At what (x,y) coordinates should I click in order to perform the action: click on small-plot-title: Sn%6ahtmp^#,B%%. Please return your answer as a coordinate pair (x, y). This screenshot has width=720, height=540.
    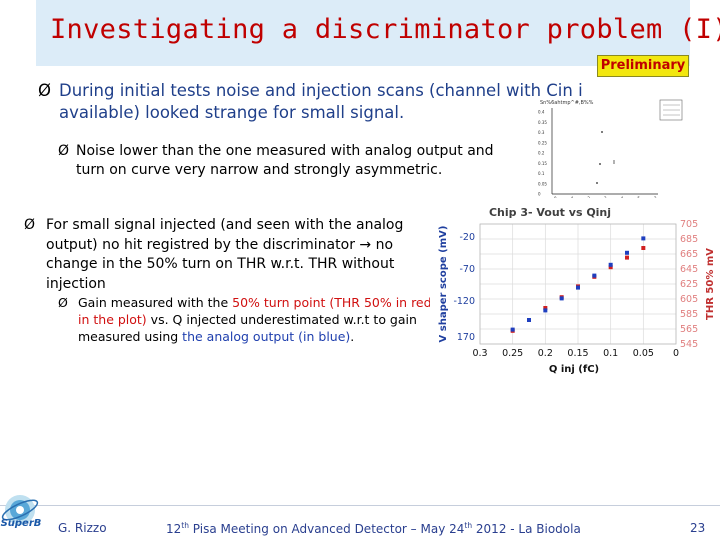
    Looking at the image, I should click on (567, 103).